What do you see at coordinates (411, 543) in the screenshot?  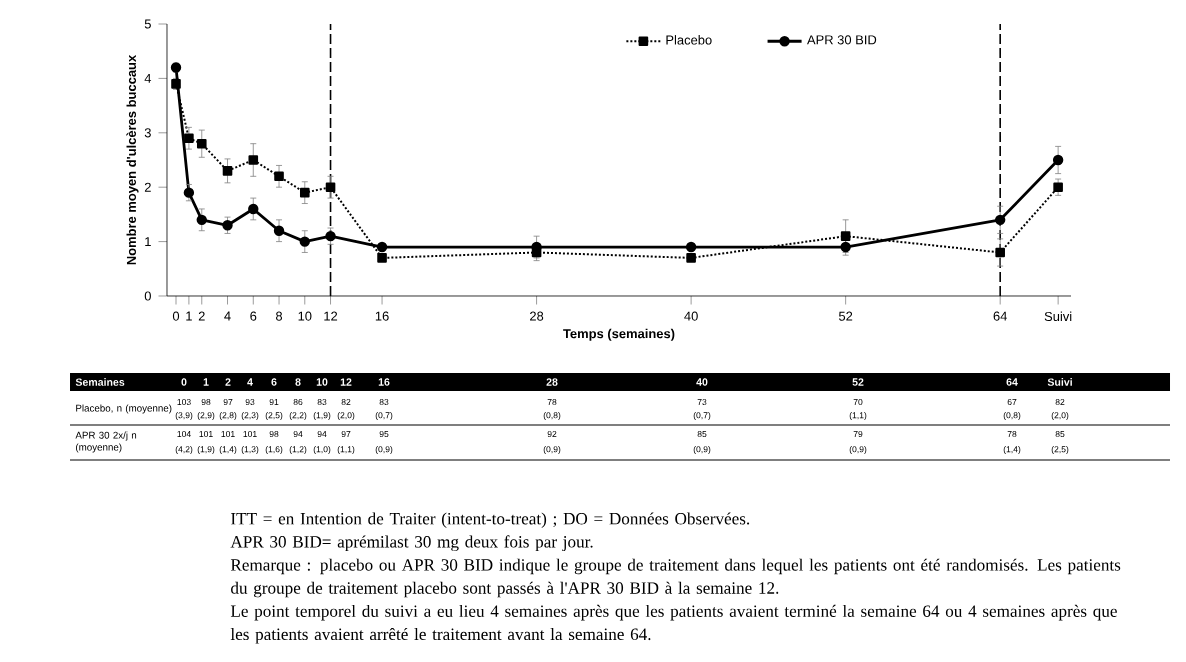 I see `text: APR 30 BID= aprémilast 30 mg deux fois par jour.` at bounding box center [411, 543].